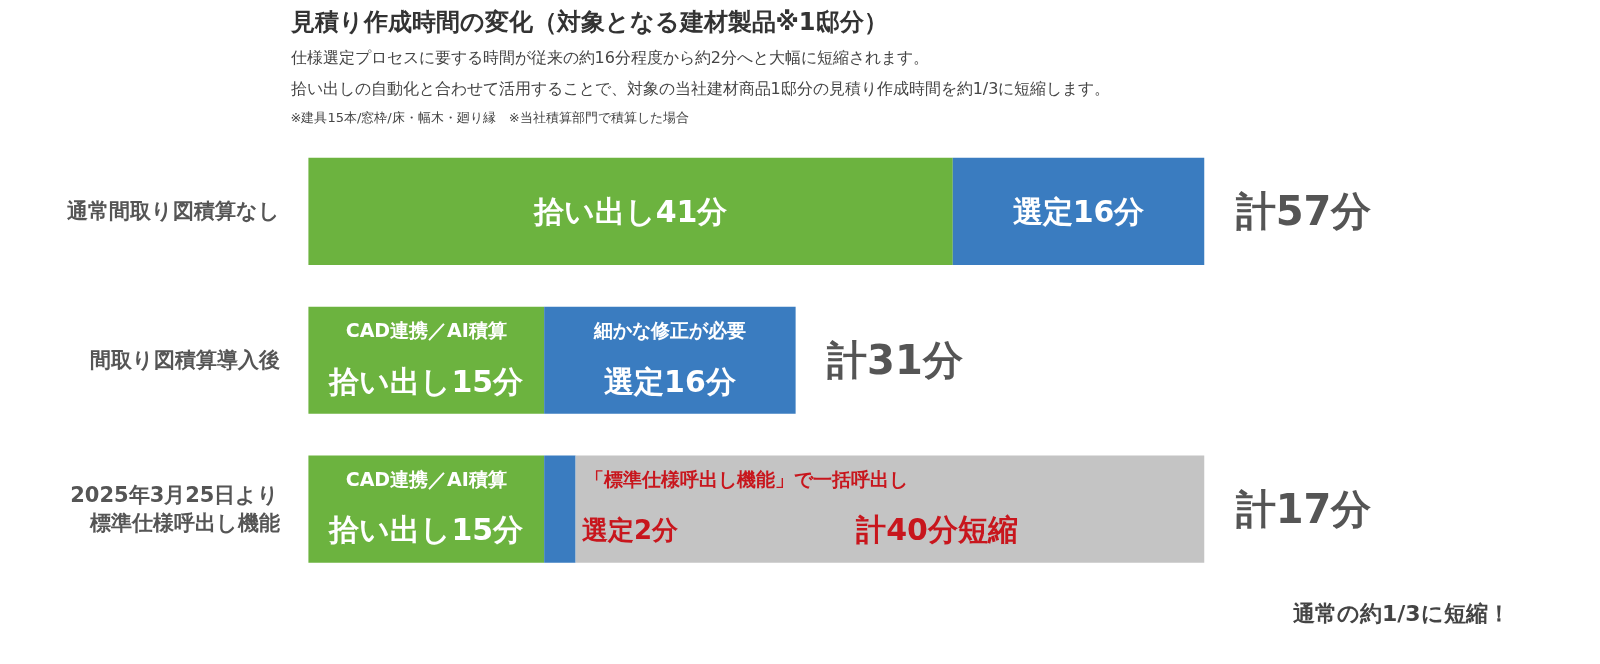  What do you see at coordinates (894, 360) in the screenshot?
I see `total-label: 計31分` at bounding box center [894, 360].